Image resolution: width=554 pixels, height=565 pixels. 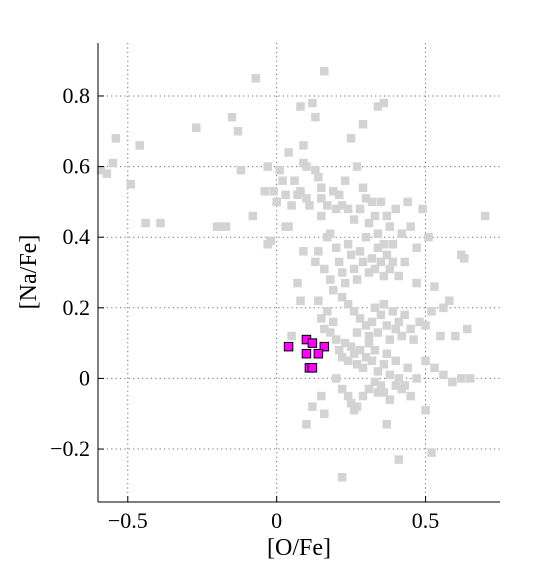 What do you see at coordinates (276, 520) in the screenshot?
I see `x-tick-label: 0` at bounding box center [276, 520].